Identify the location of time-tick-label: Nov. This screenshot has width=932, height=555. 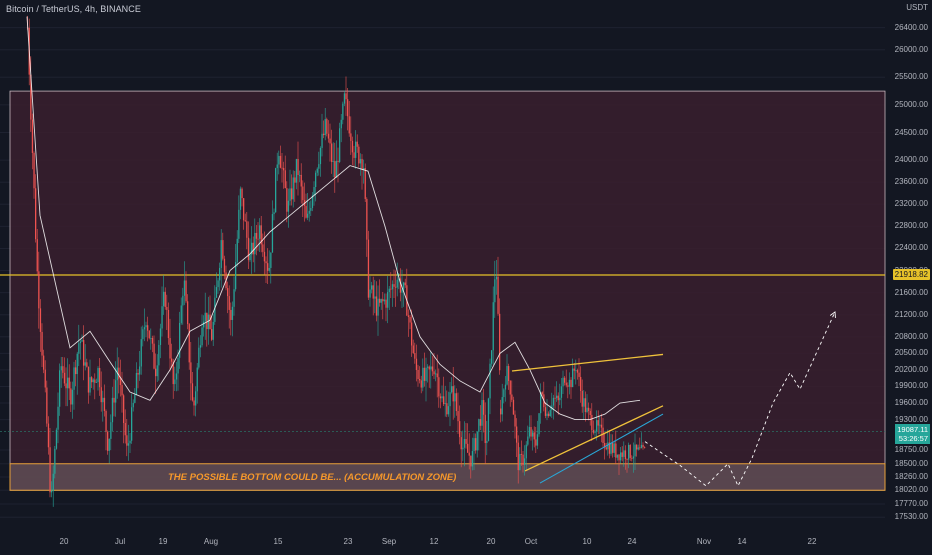
(704, 541).